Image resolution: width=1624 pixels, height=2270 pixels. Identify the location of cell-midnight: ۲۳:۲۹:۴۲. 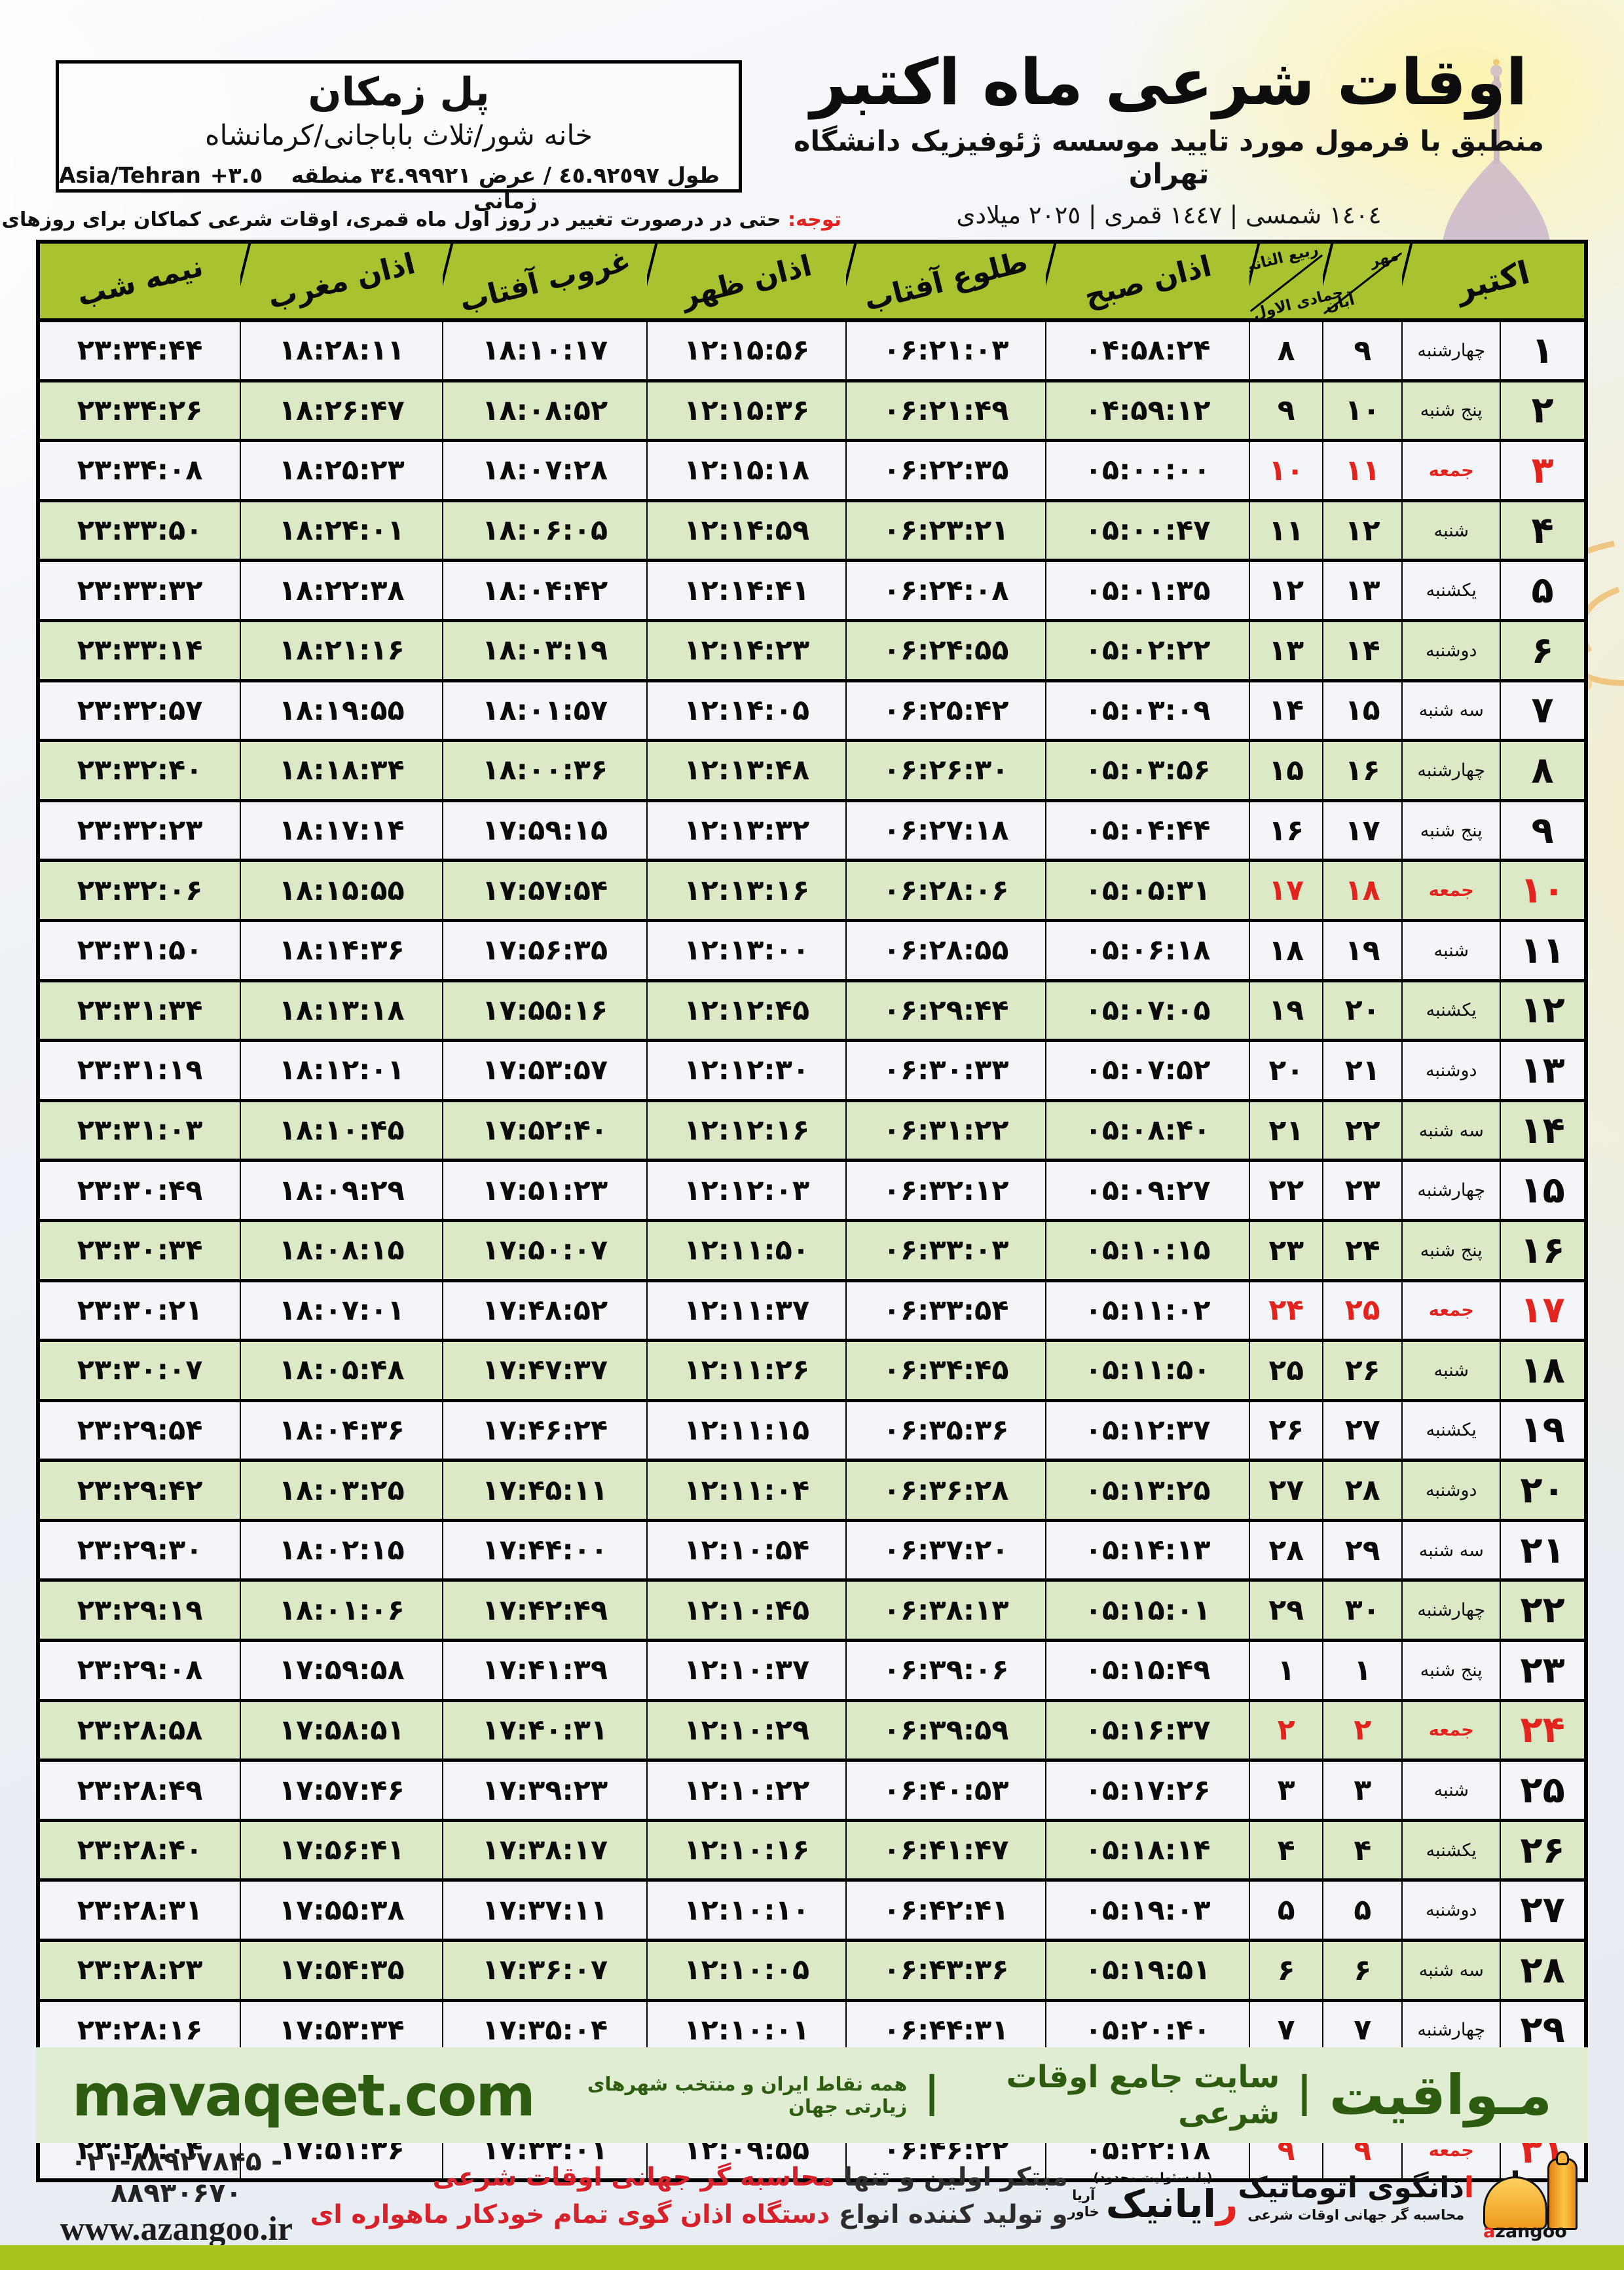
(139, 1490).